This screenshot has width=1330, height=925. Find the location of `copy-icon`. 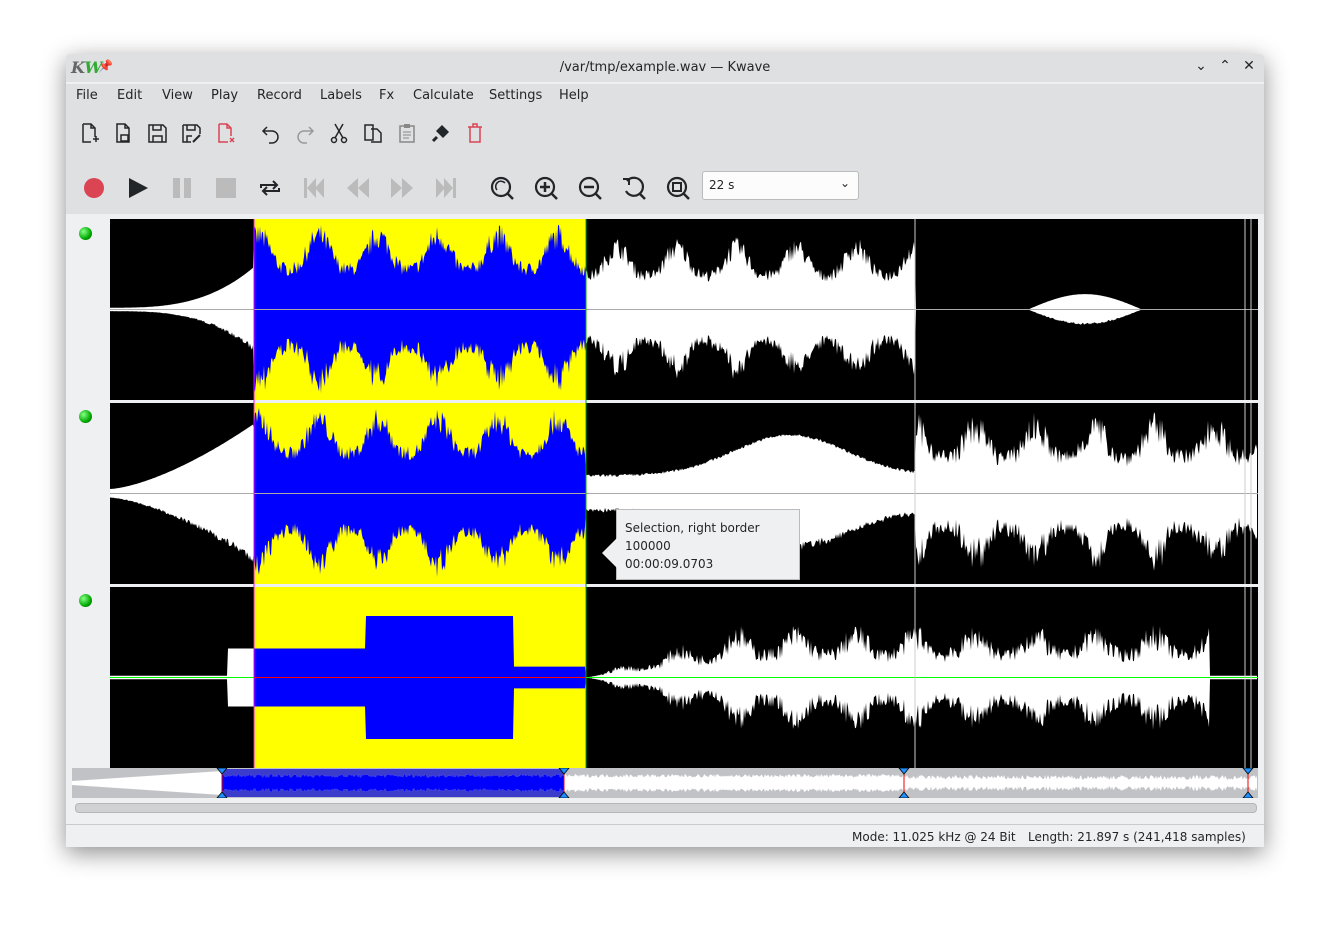

copy-icon is located at coordinates (373, 133).